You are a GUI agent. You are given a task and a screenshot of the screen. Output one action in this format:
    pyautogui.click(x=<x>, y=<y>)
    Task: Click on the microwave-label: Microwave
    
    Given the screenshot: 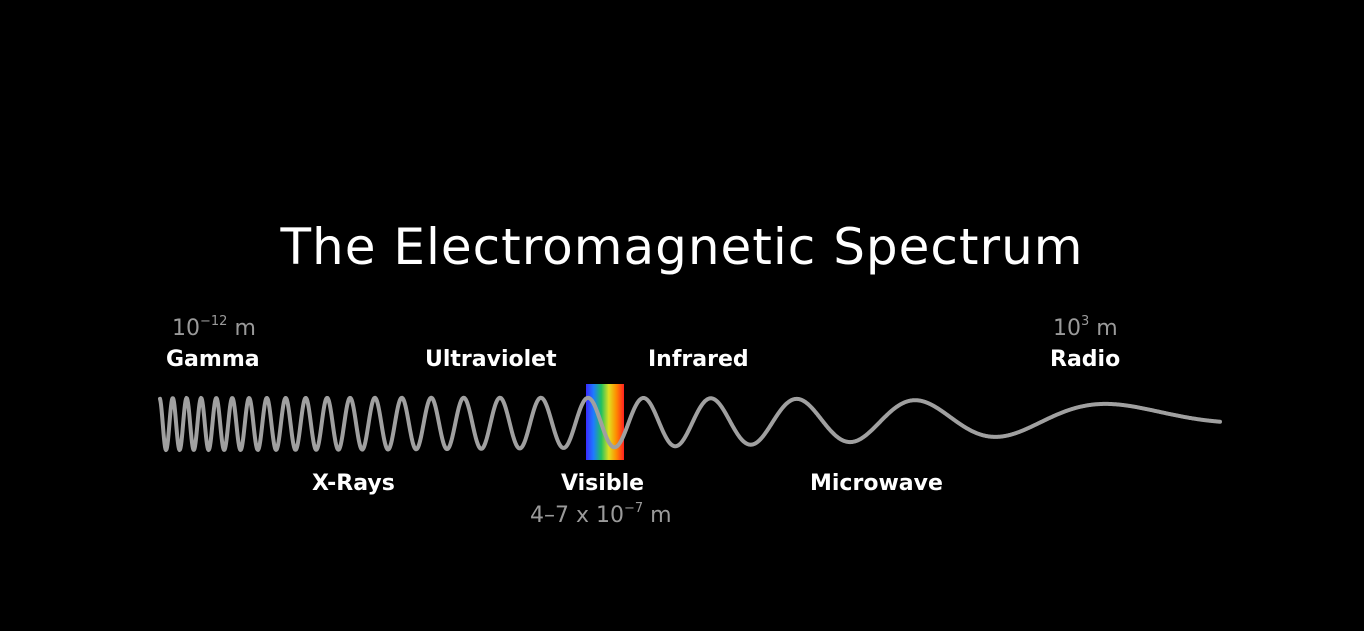 What is the action you would take?
    pyautogui.click(x=876, y=483)
    